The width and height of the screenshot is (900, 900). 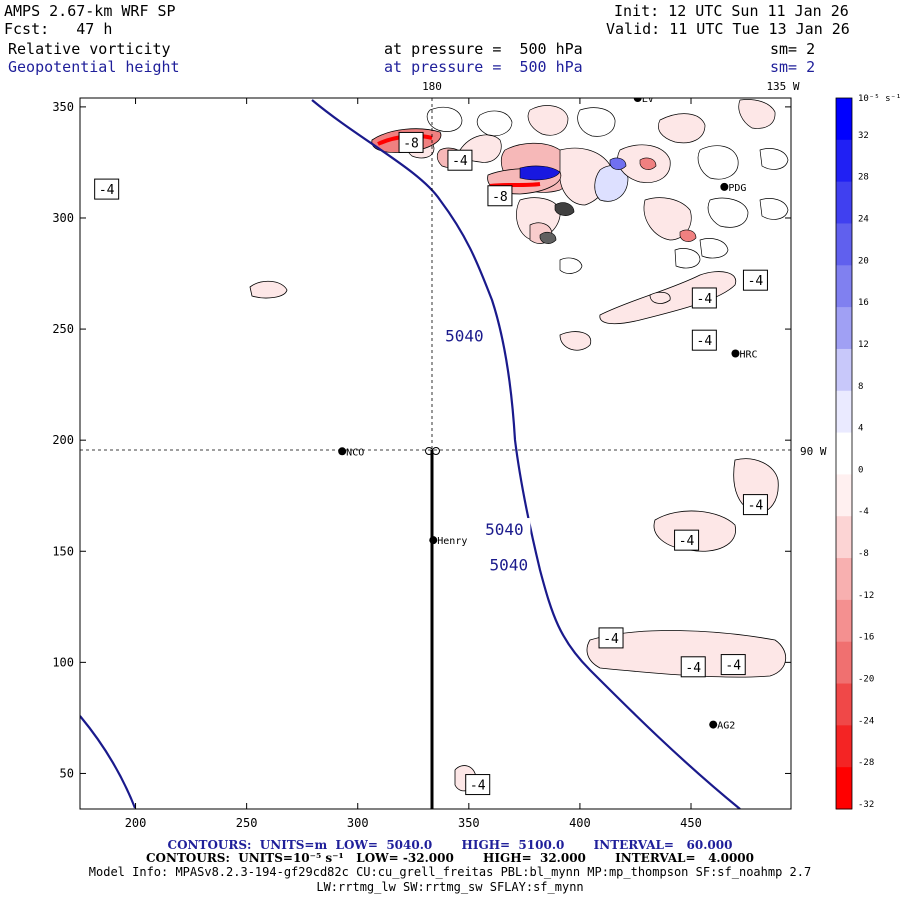 What do you see at coordinates (860, 429) in the screenshot?
I see `colorbar-tick-label: 4` at bounding box center [860, 429].